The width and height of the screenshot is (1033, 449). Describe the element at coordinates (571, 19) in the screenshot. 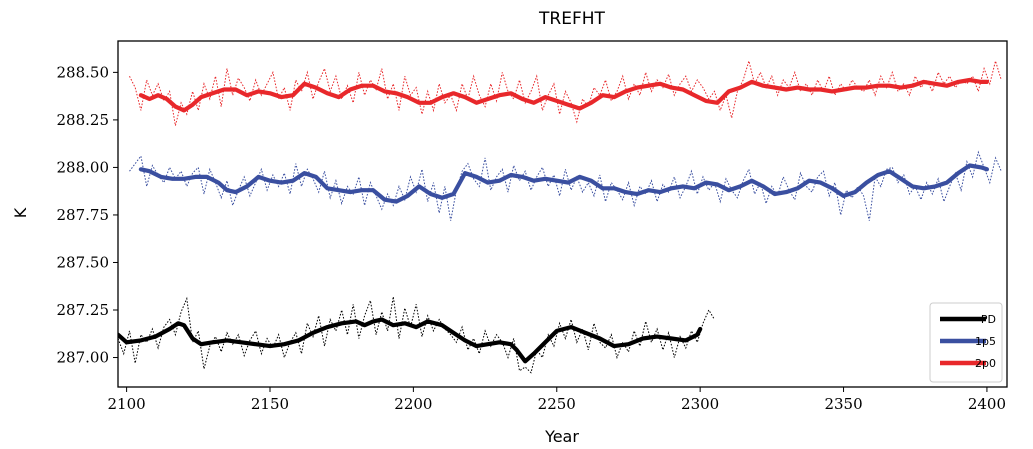

I see `chart-title: TREFHT` at that location.